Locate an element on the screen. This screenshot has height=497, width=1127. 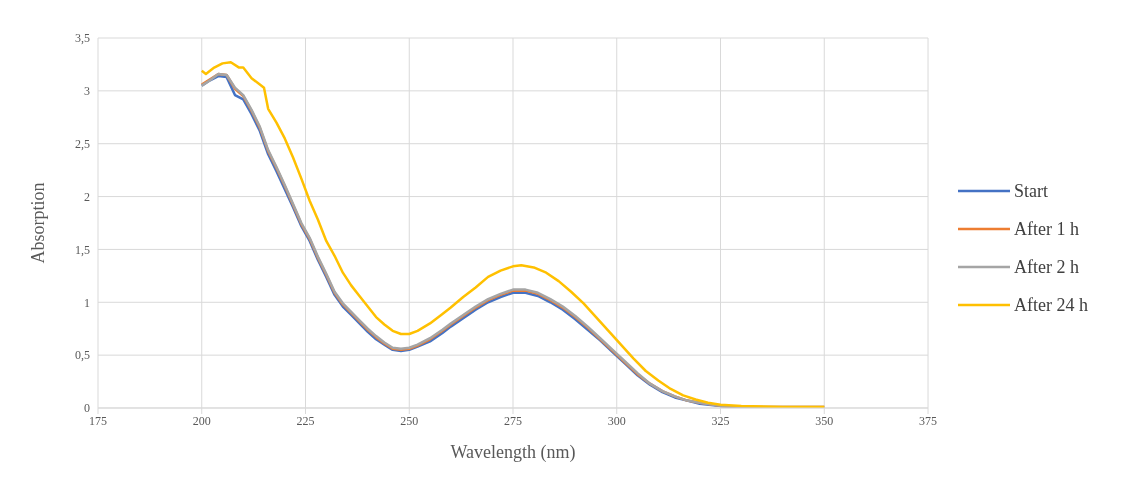
x-tick-label: 375 is located at coordinates (928, 420).